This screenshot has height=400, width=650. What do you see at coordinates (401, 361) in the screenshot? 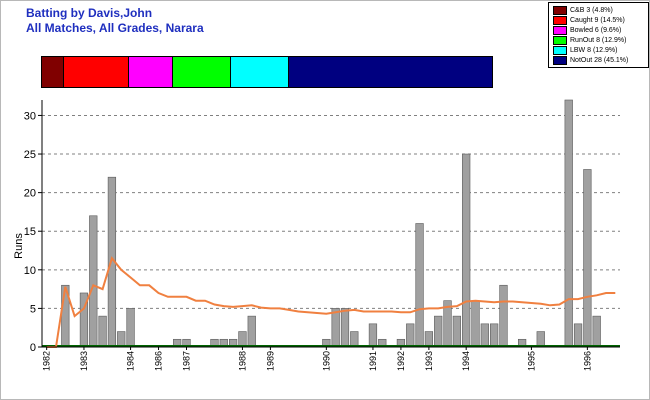
I see `x-tick-label: 1992` at bounding box center [401, 361].